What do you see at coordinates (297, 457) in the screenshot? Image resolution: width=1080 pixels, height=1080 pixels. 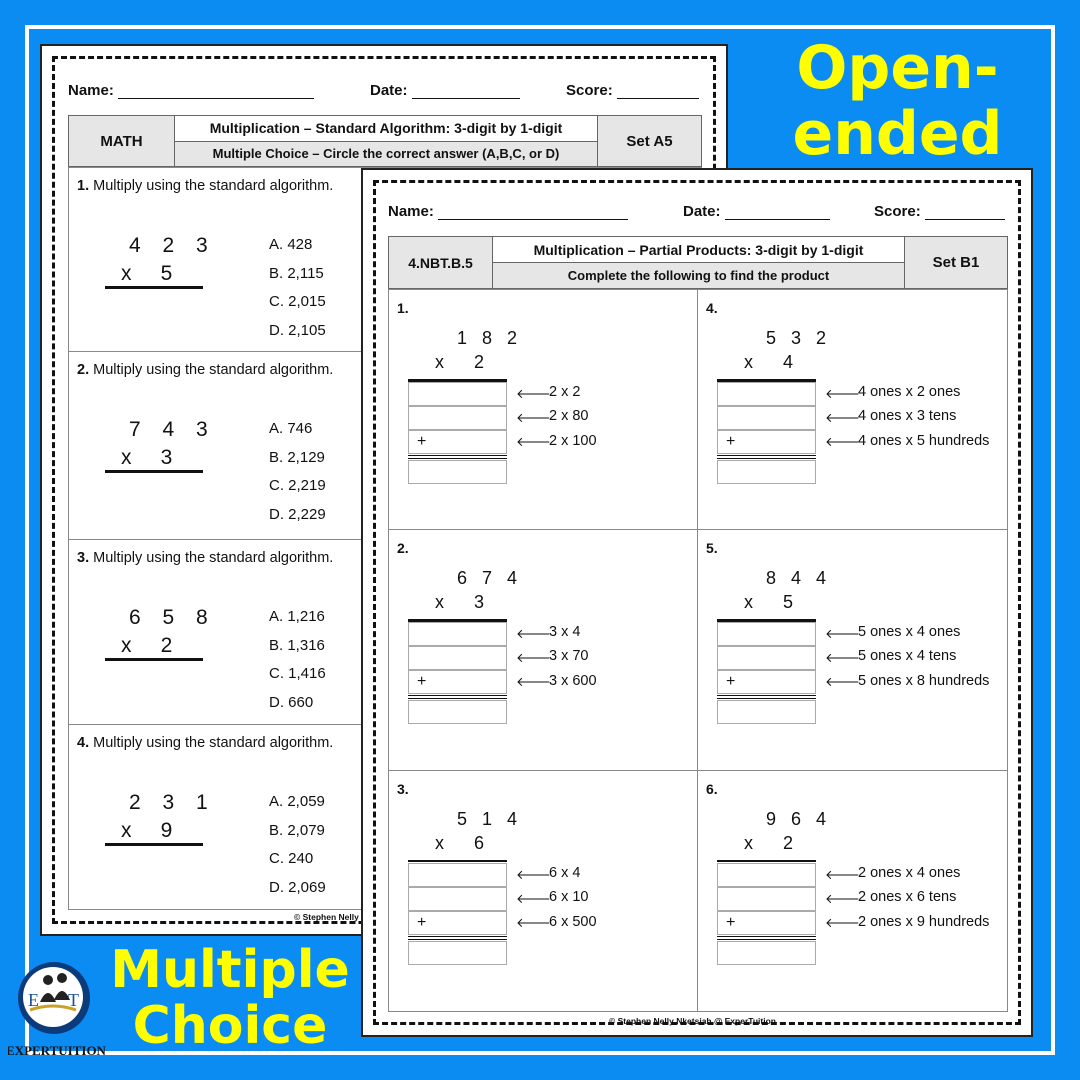 I see `answer-choice: B. 2,129` at bounding box center [297, 457].